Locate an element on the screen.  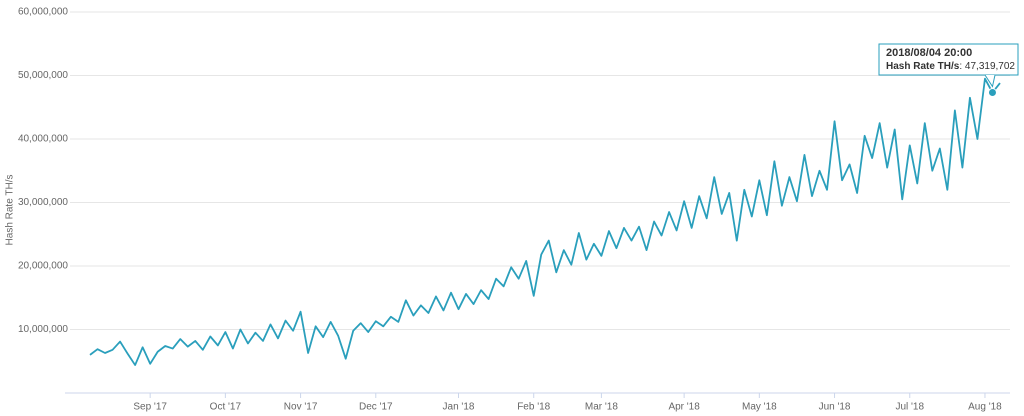
tooltip-series-name: Hash Rate TH/s is located at coordinates (923, 66).